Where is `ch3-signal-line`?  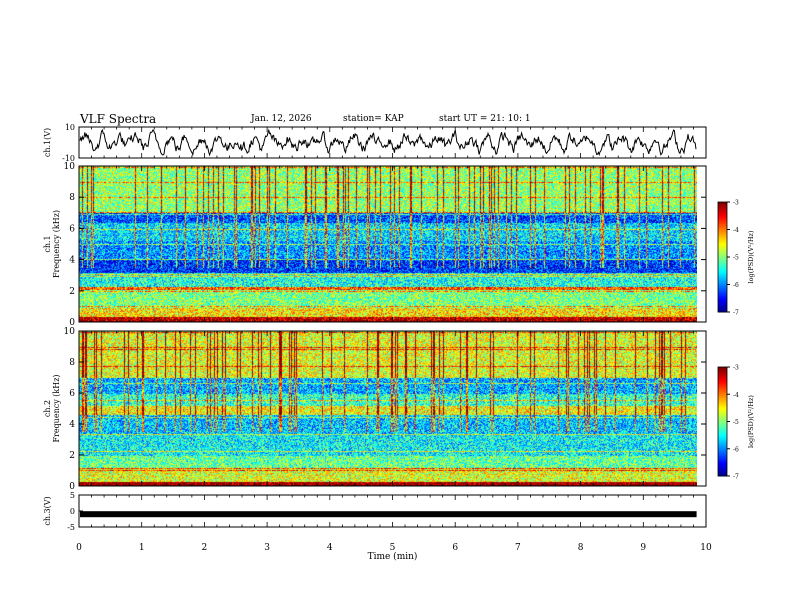 ch3-signal-line is located at coordinates (388, 514).